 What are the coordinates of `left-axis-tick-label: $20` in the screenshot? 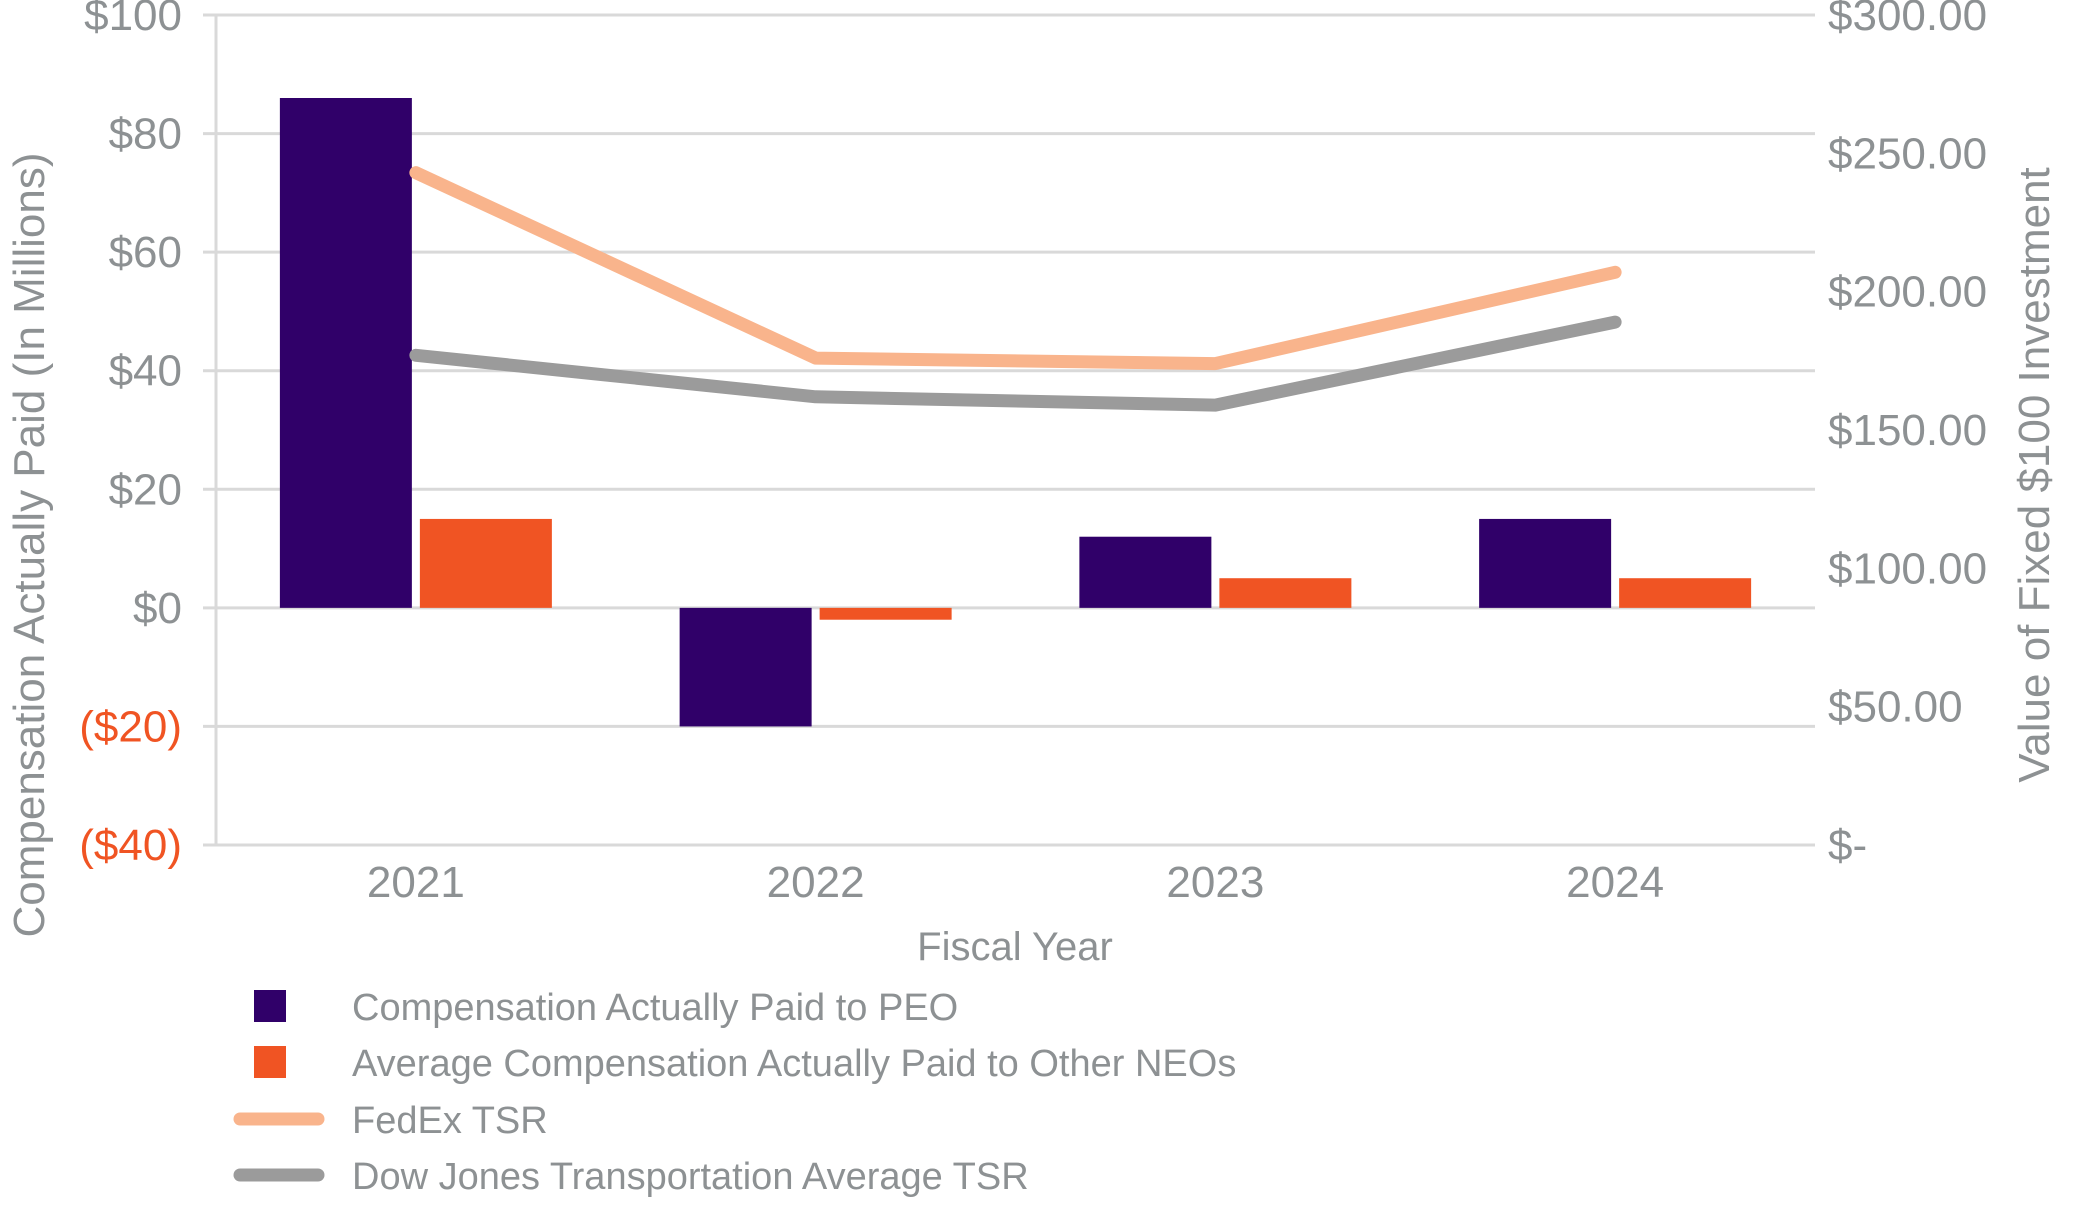 It's located at (145, 489).